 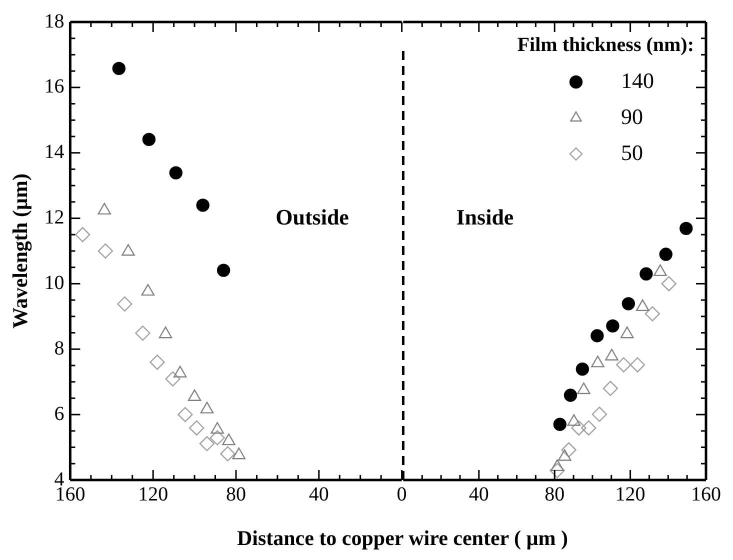 I want to click on legend-label: 50, so click(x=632, y=152).